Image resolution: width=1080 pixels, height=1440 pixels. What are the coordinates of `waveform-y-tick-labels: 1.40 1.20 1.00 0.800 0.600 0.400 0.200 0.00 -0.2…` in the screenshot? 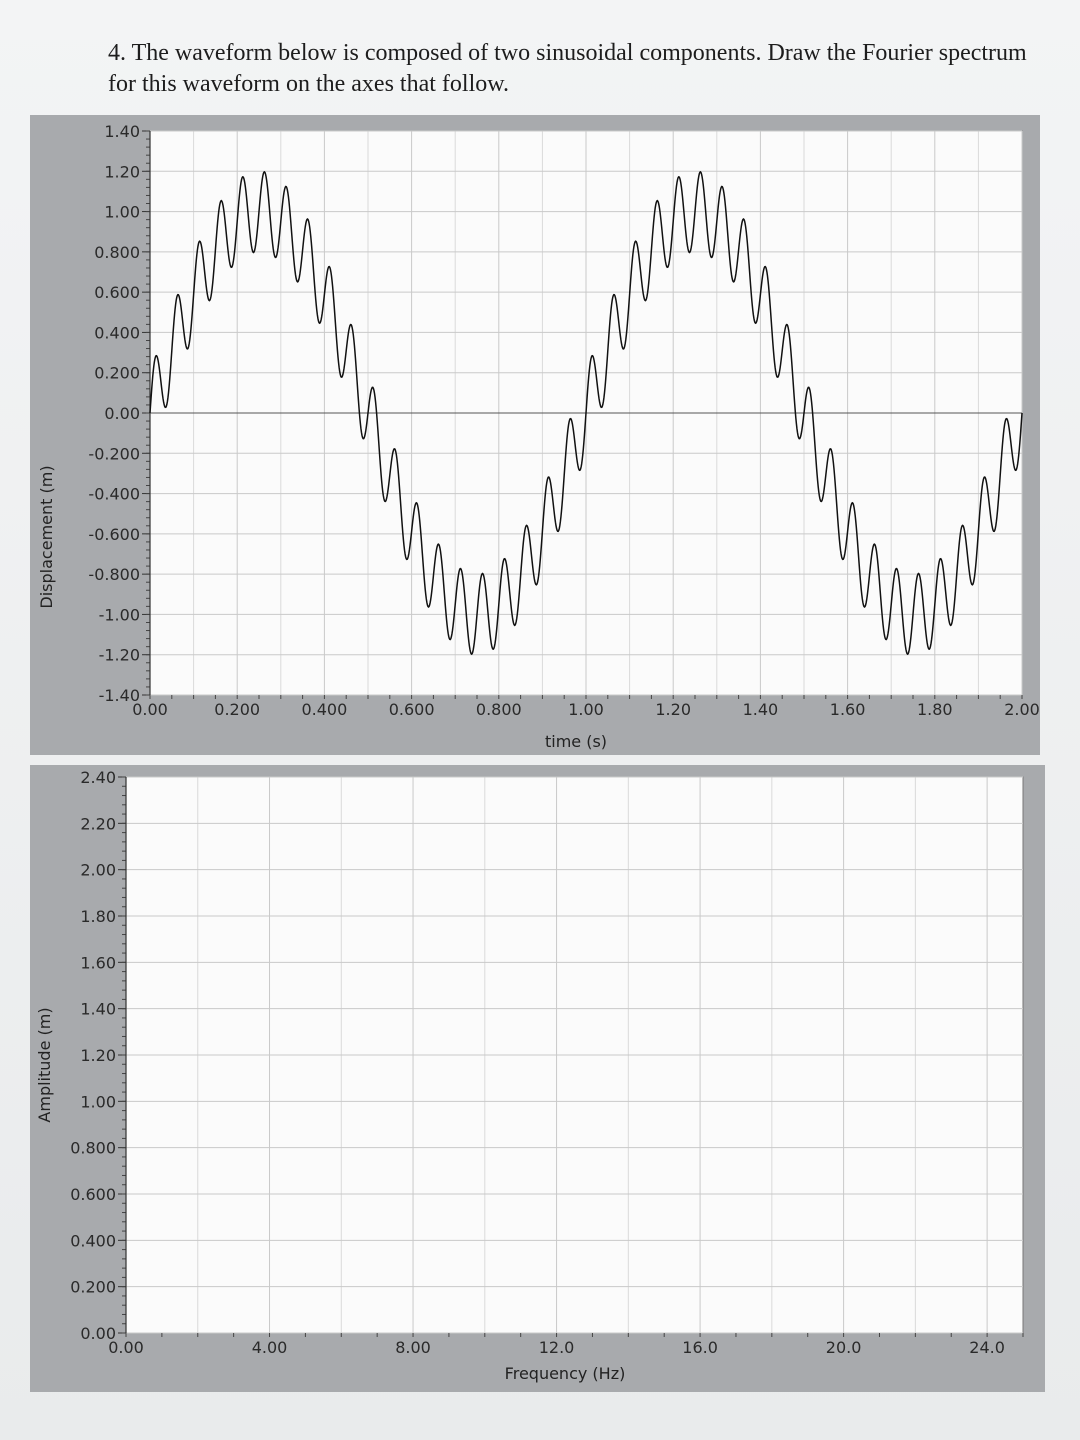 It's located at (114, 413).